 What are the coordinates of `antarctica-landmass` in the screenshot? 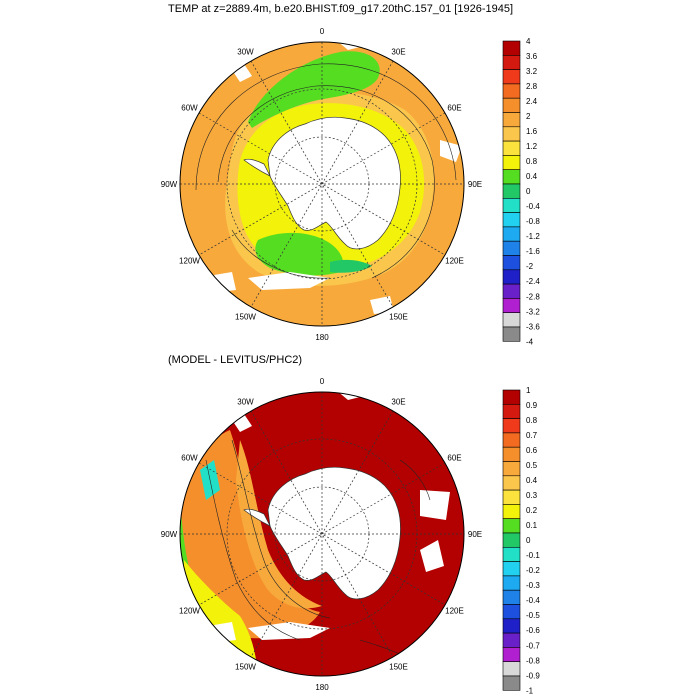 It's located at (334, 533).